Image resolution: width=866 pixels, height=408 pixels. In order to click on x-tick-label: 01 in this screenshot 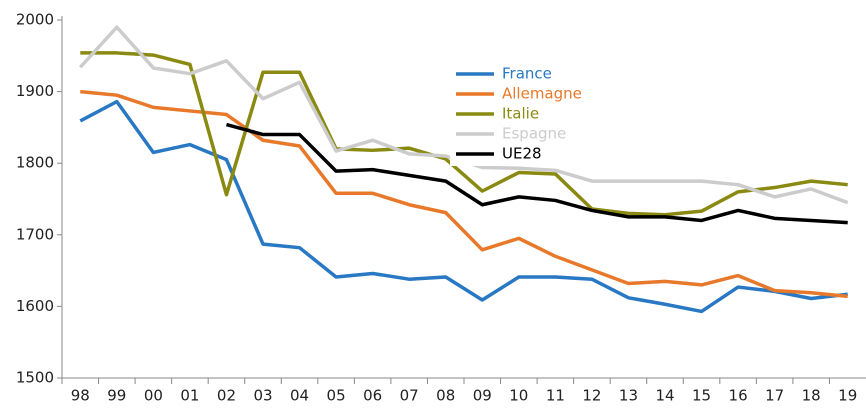, I will do `click(189, 396)`.